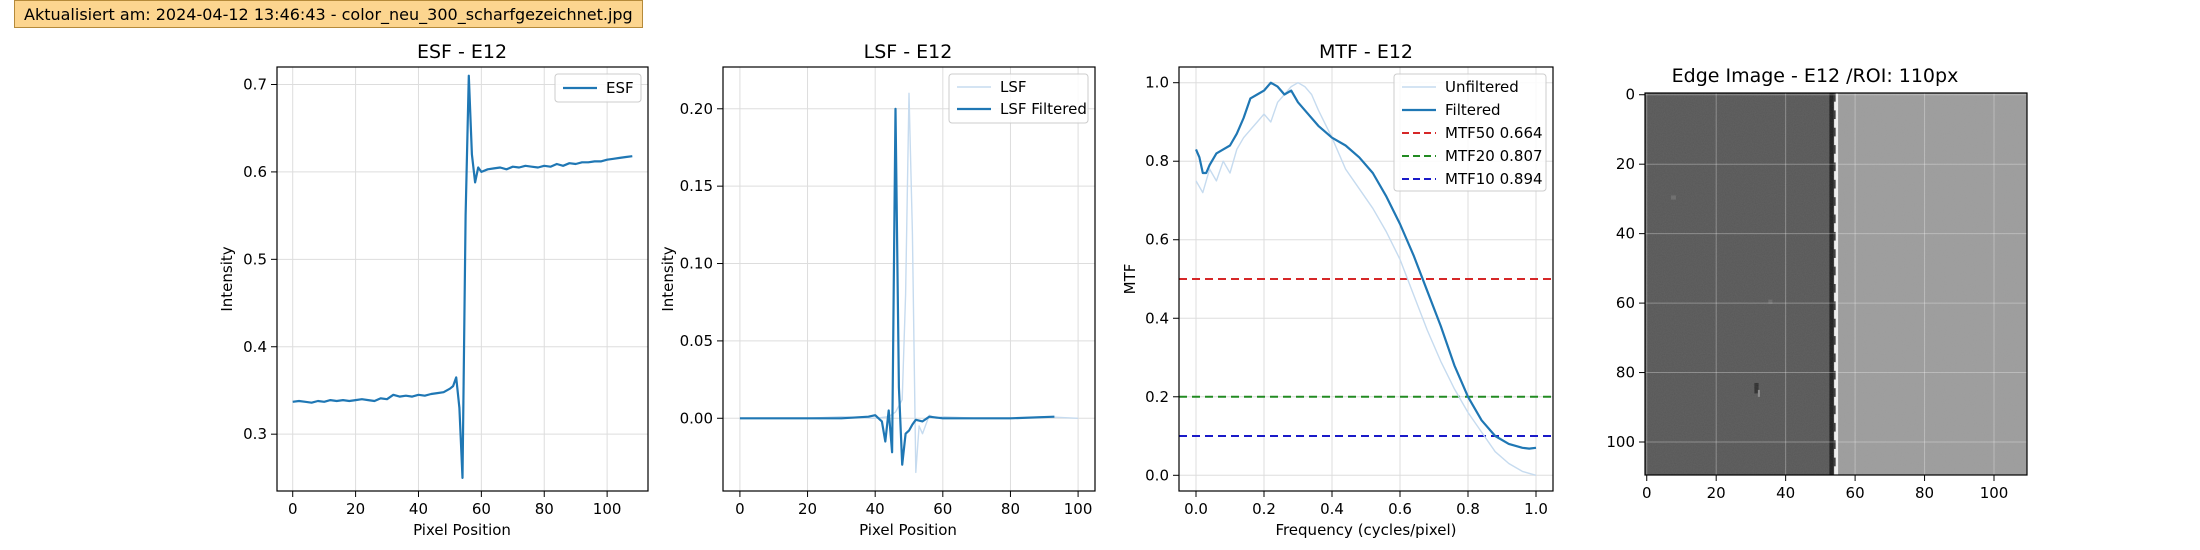 The width and height of the screenshot is (2200, 550). What do you see at coordinates (1494, 133) in the screenshot?
I see `mtf-legend-label-mtf50: MTF50 0.664` at bounding box center [1494, 133].